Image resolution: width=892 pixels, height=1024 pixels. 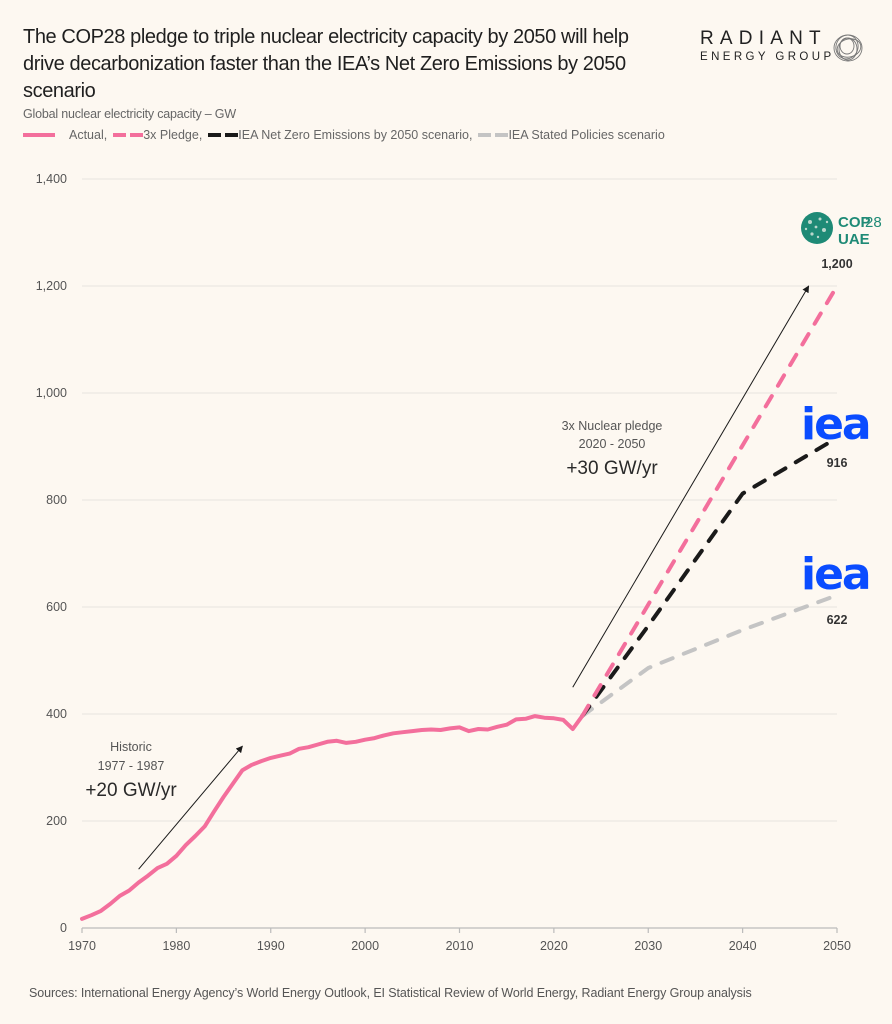 What do you see at coordinates (612, 468) in the screenshot?
I see `pledge-annotation-rate: +30 GW/yr` at bounding box center [612, 468].